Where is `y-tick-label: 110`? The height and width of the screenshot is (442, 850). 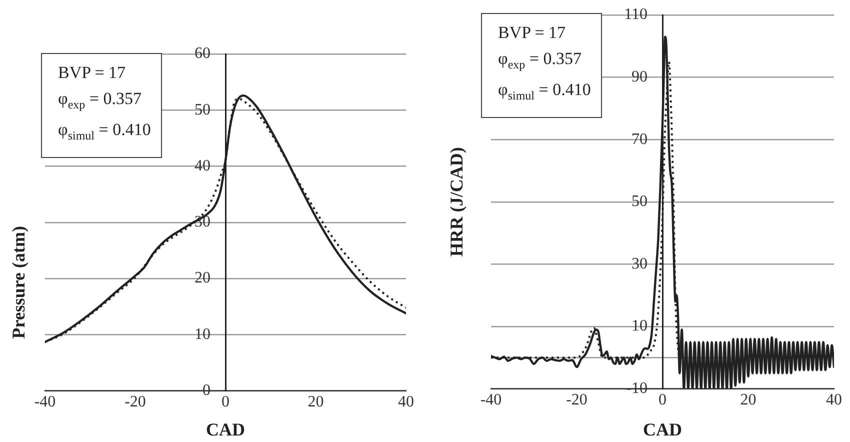 y-tick-label: 110 is located at coordinates (636, 15).